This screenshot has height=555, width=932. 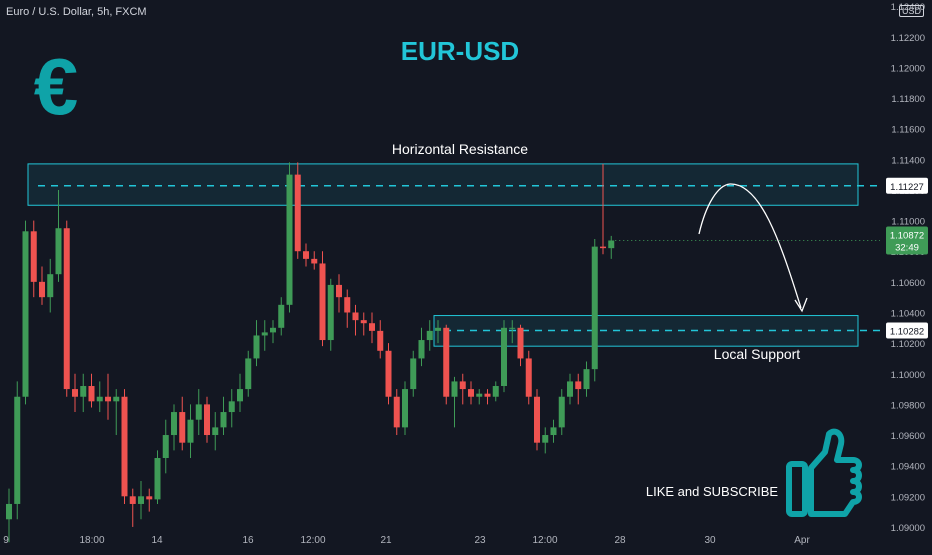 What do you see at coordinates (91, 540) in the screenshot?
I see `x-tick-label: 18:00` at bounding box center [91, 540].